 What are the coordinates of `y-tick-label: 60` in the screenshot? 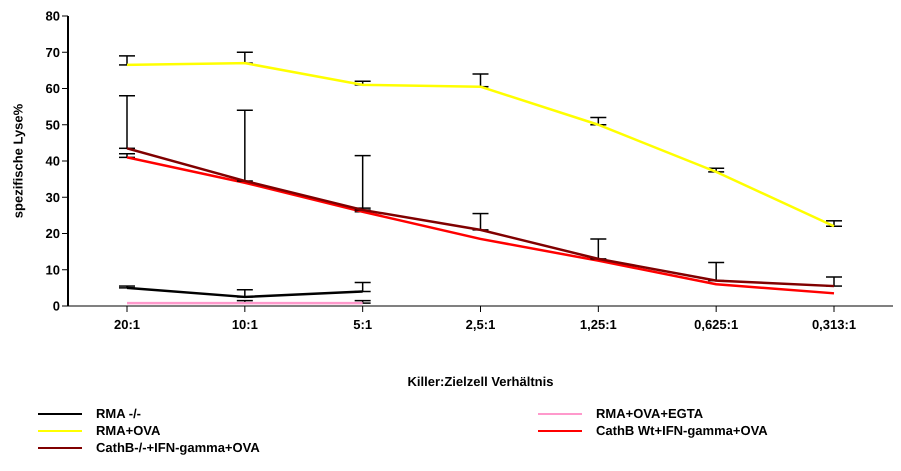 It's located at (53, 88).